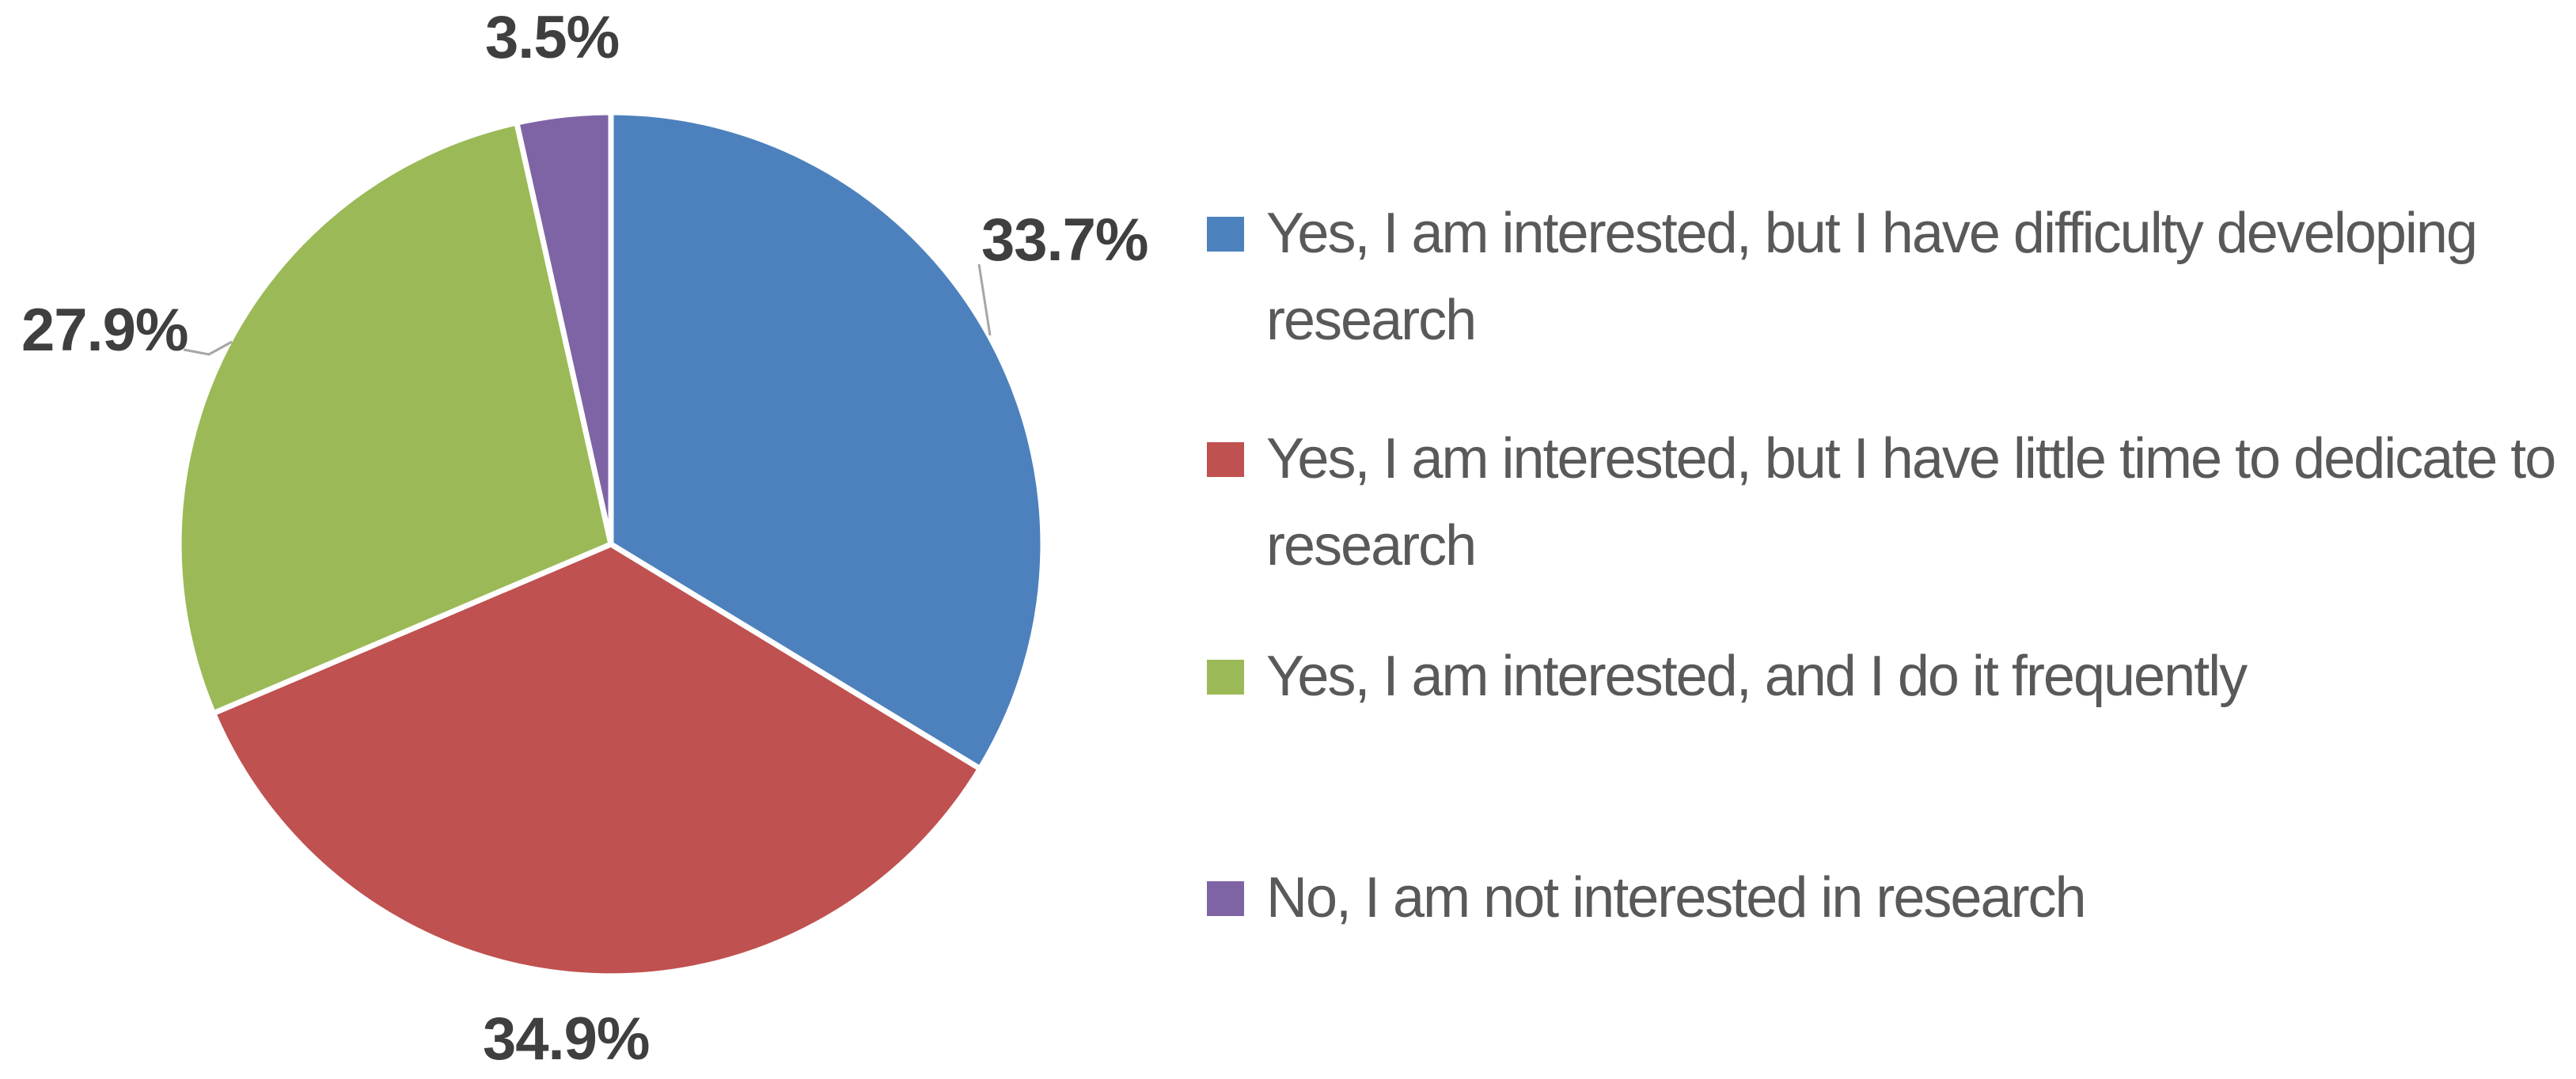 The width and height of the screenshot is (2576, 1079). I want to click on legend-label-not-interested: No, I am not interested in research, so click(1676, 897).